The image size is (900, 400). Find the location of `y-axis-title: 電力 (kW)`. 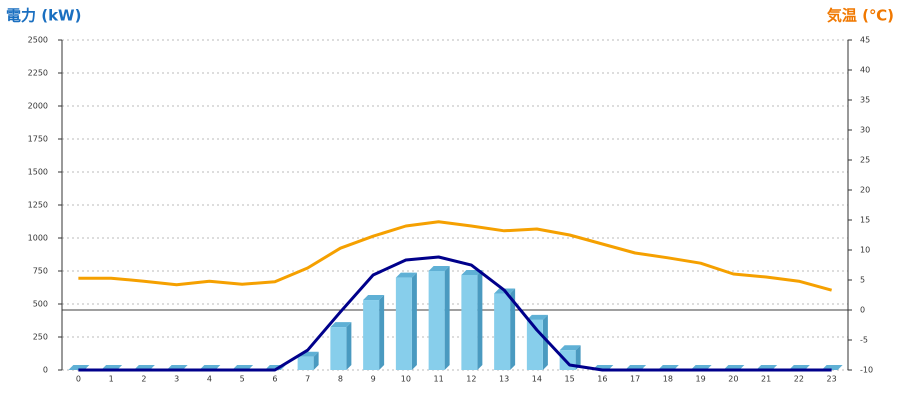

y-axis-title: 電力 (kW) is located at coordinates (43, 16).